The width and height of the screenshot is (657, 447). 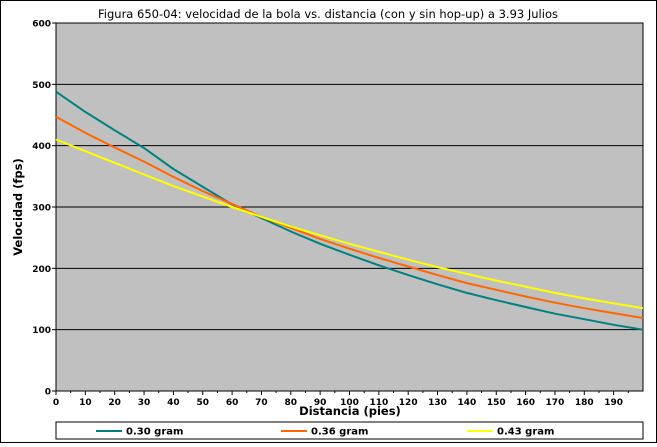 I want to click on x-tick-label: 80, so click(x=291, y=403).